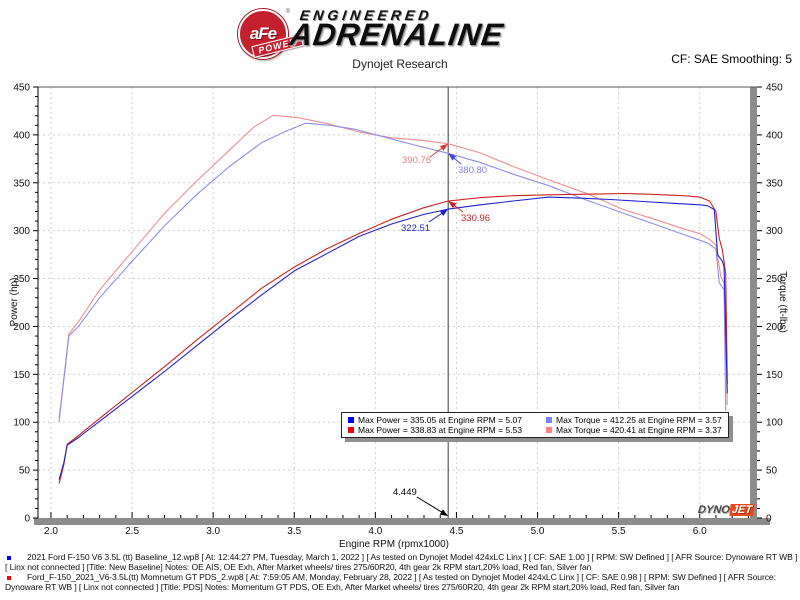  Describe the element at coordinates (400, 64) in the screenshot. I see `page-title: Dynojet Research` at that location.